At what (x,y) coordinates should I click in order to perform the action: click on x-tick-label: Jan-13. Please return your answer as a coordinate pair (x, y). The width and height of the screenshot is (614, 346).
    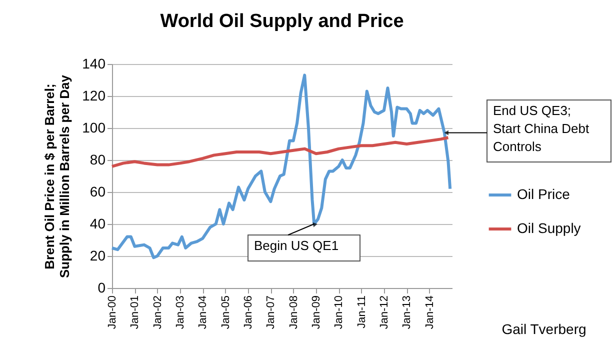
    Looking at the image, I should click on (407, 313).